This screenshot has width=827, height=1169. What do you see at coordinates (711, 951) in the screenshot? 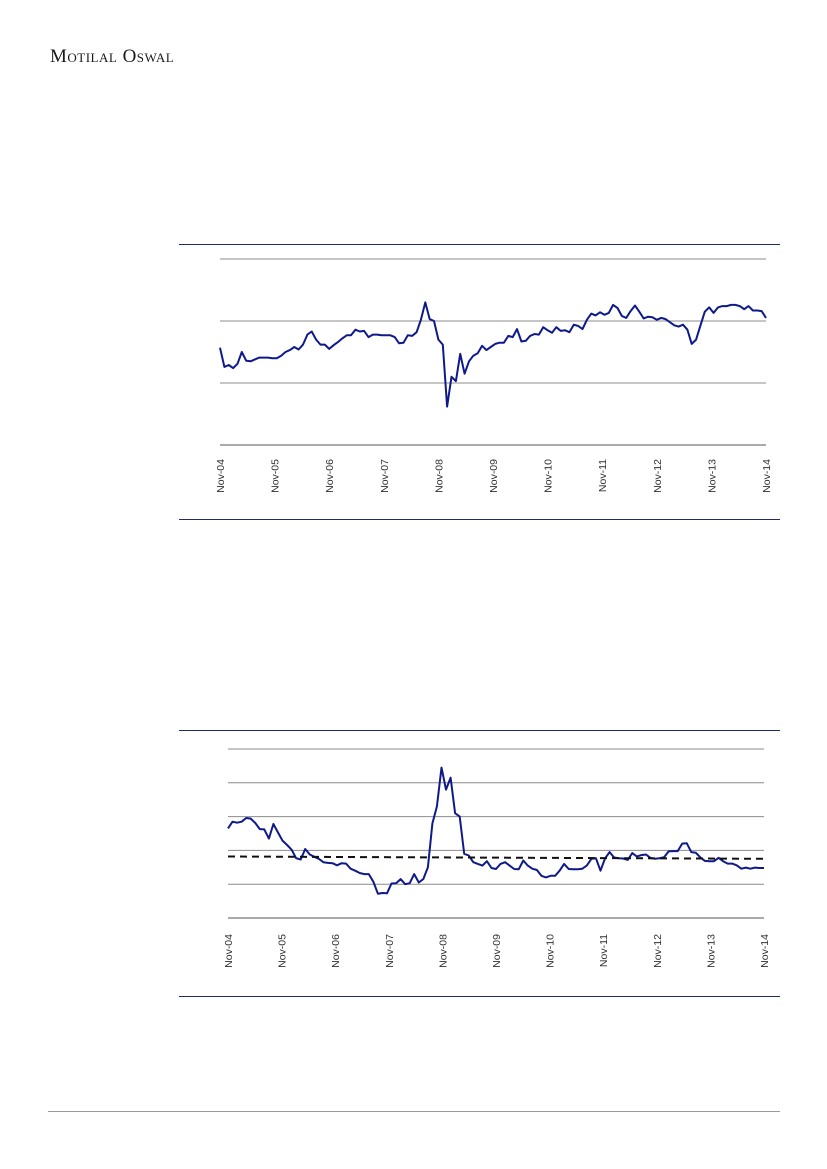
I see `chart-2-x-tick-label: Nov-13` at bounding box center [711, 951].